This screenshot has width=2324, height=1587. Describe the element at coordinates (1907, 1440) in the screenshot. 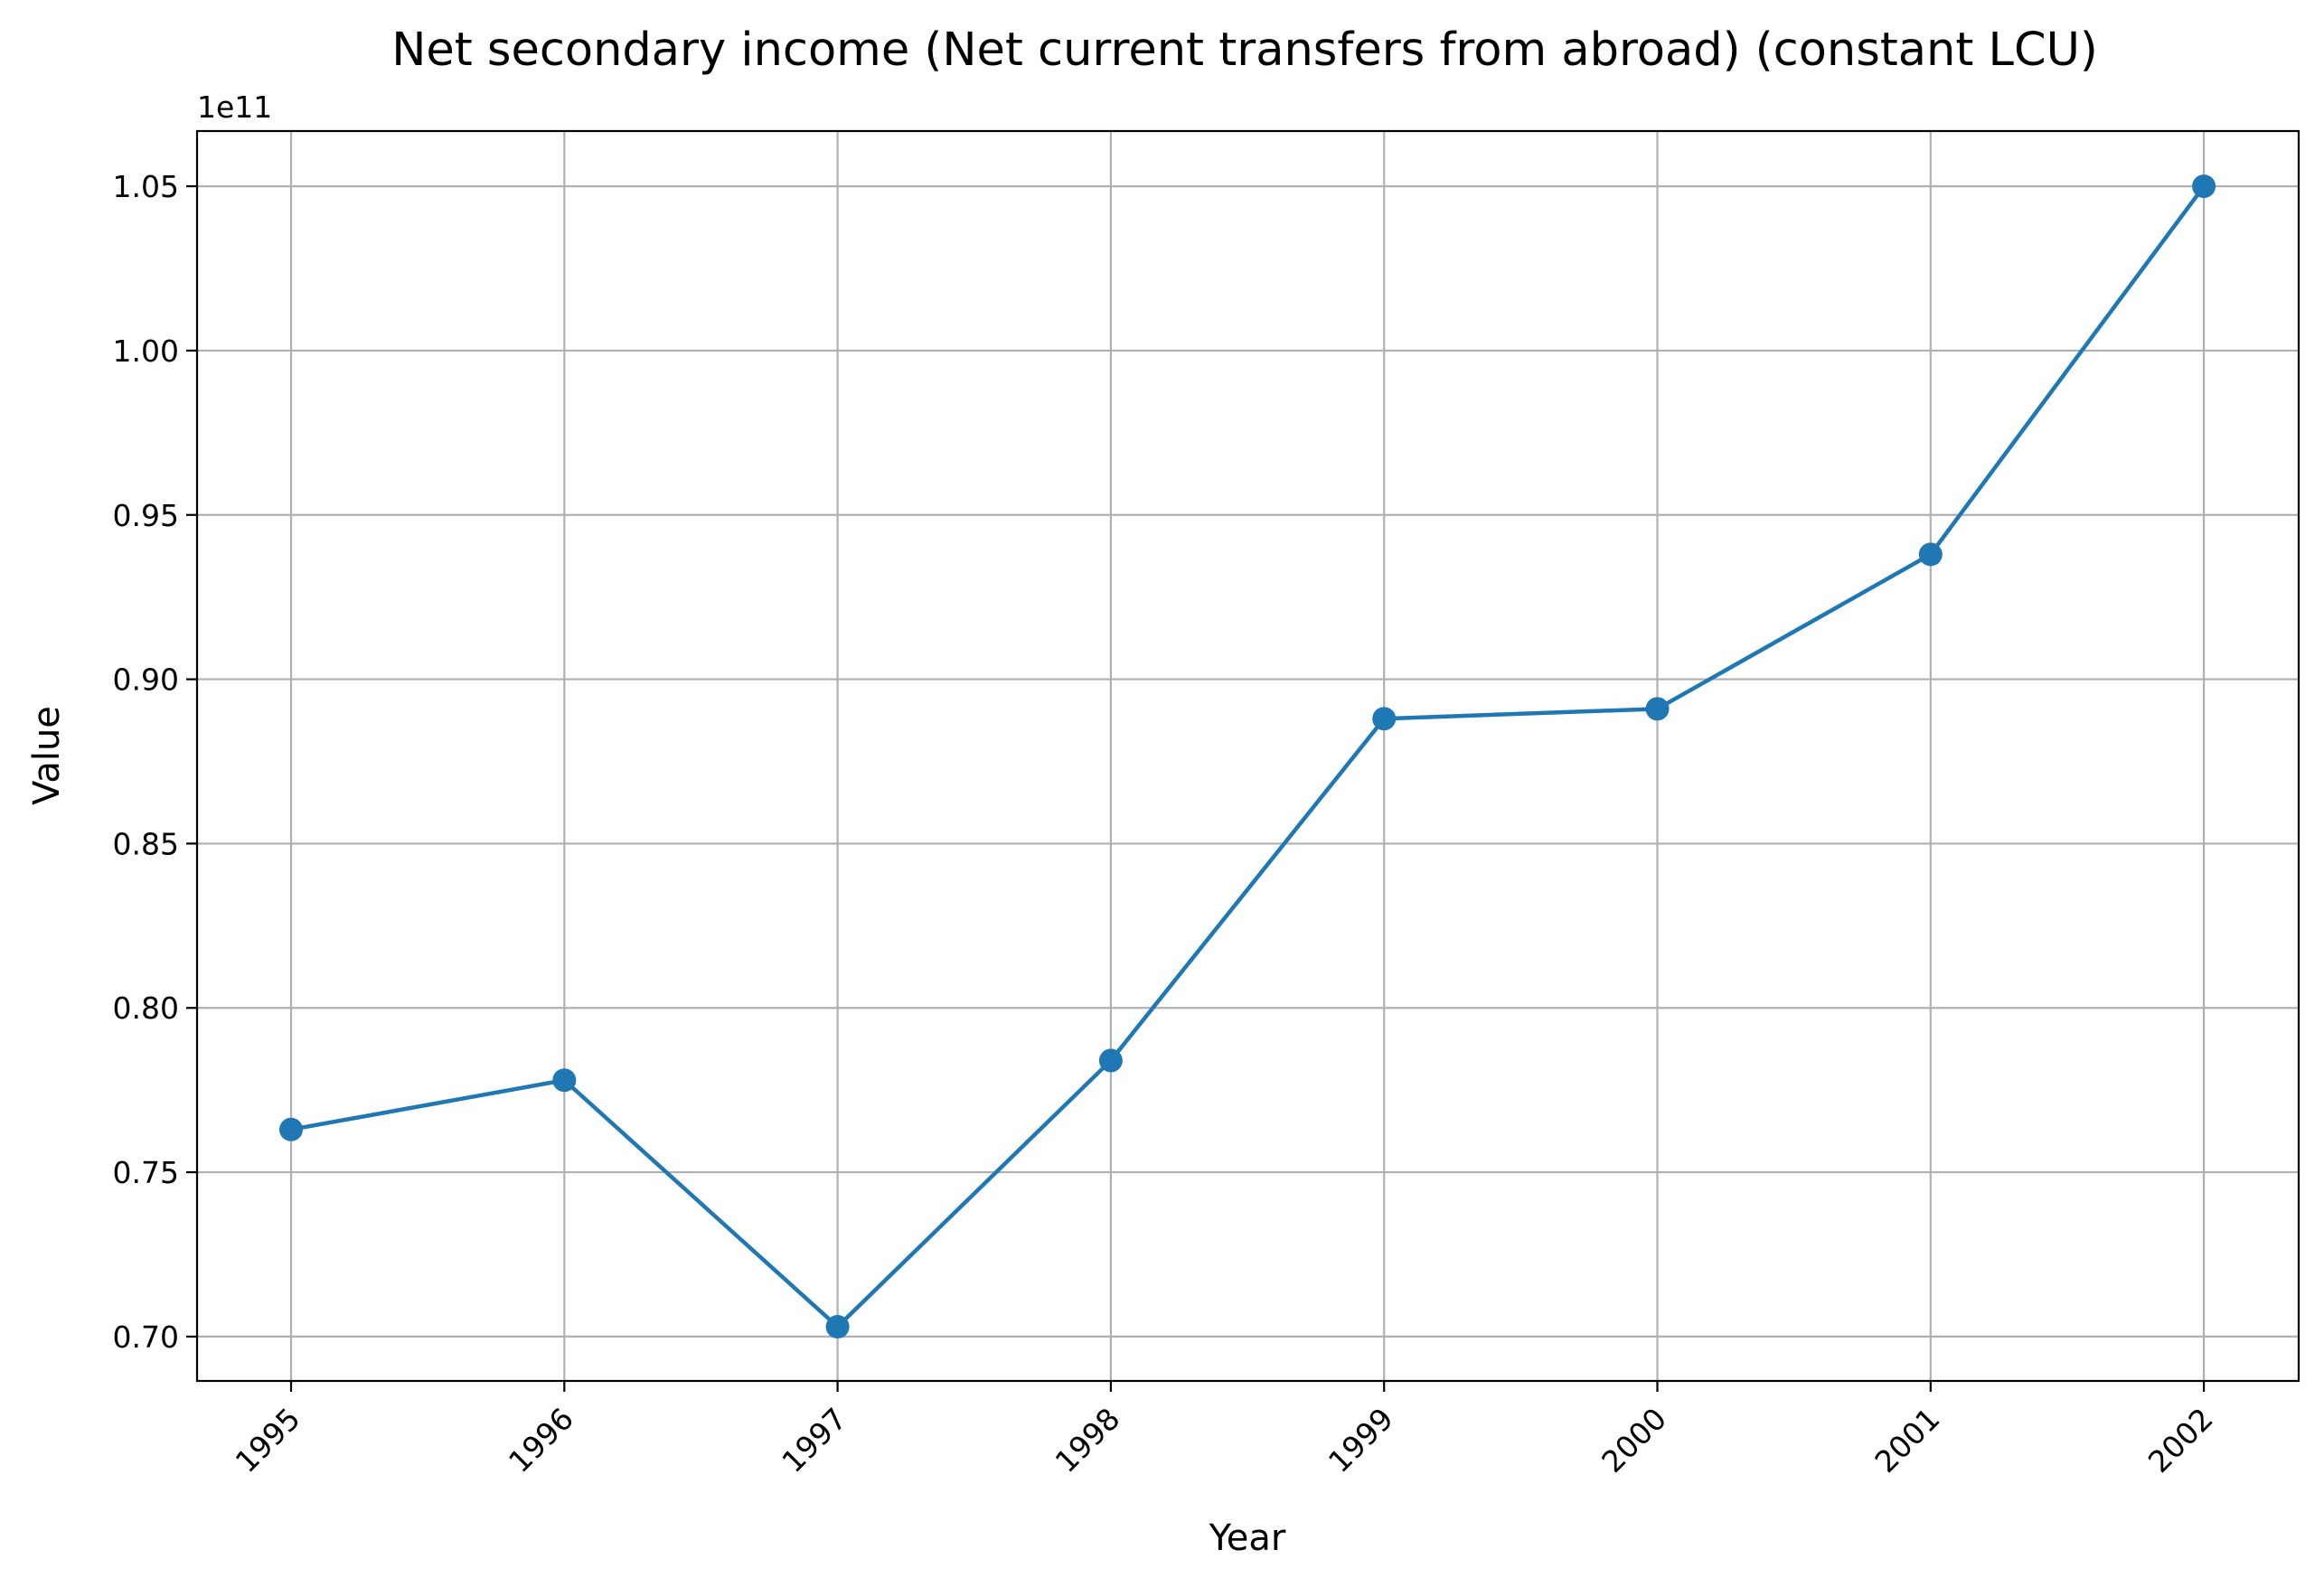

I see `x-tick-label: 2001` at that location.